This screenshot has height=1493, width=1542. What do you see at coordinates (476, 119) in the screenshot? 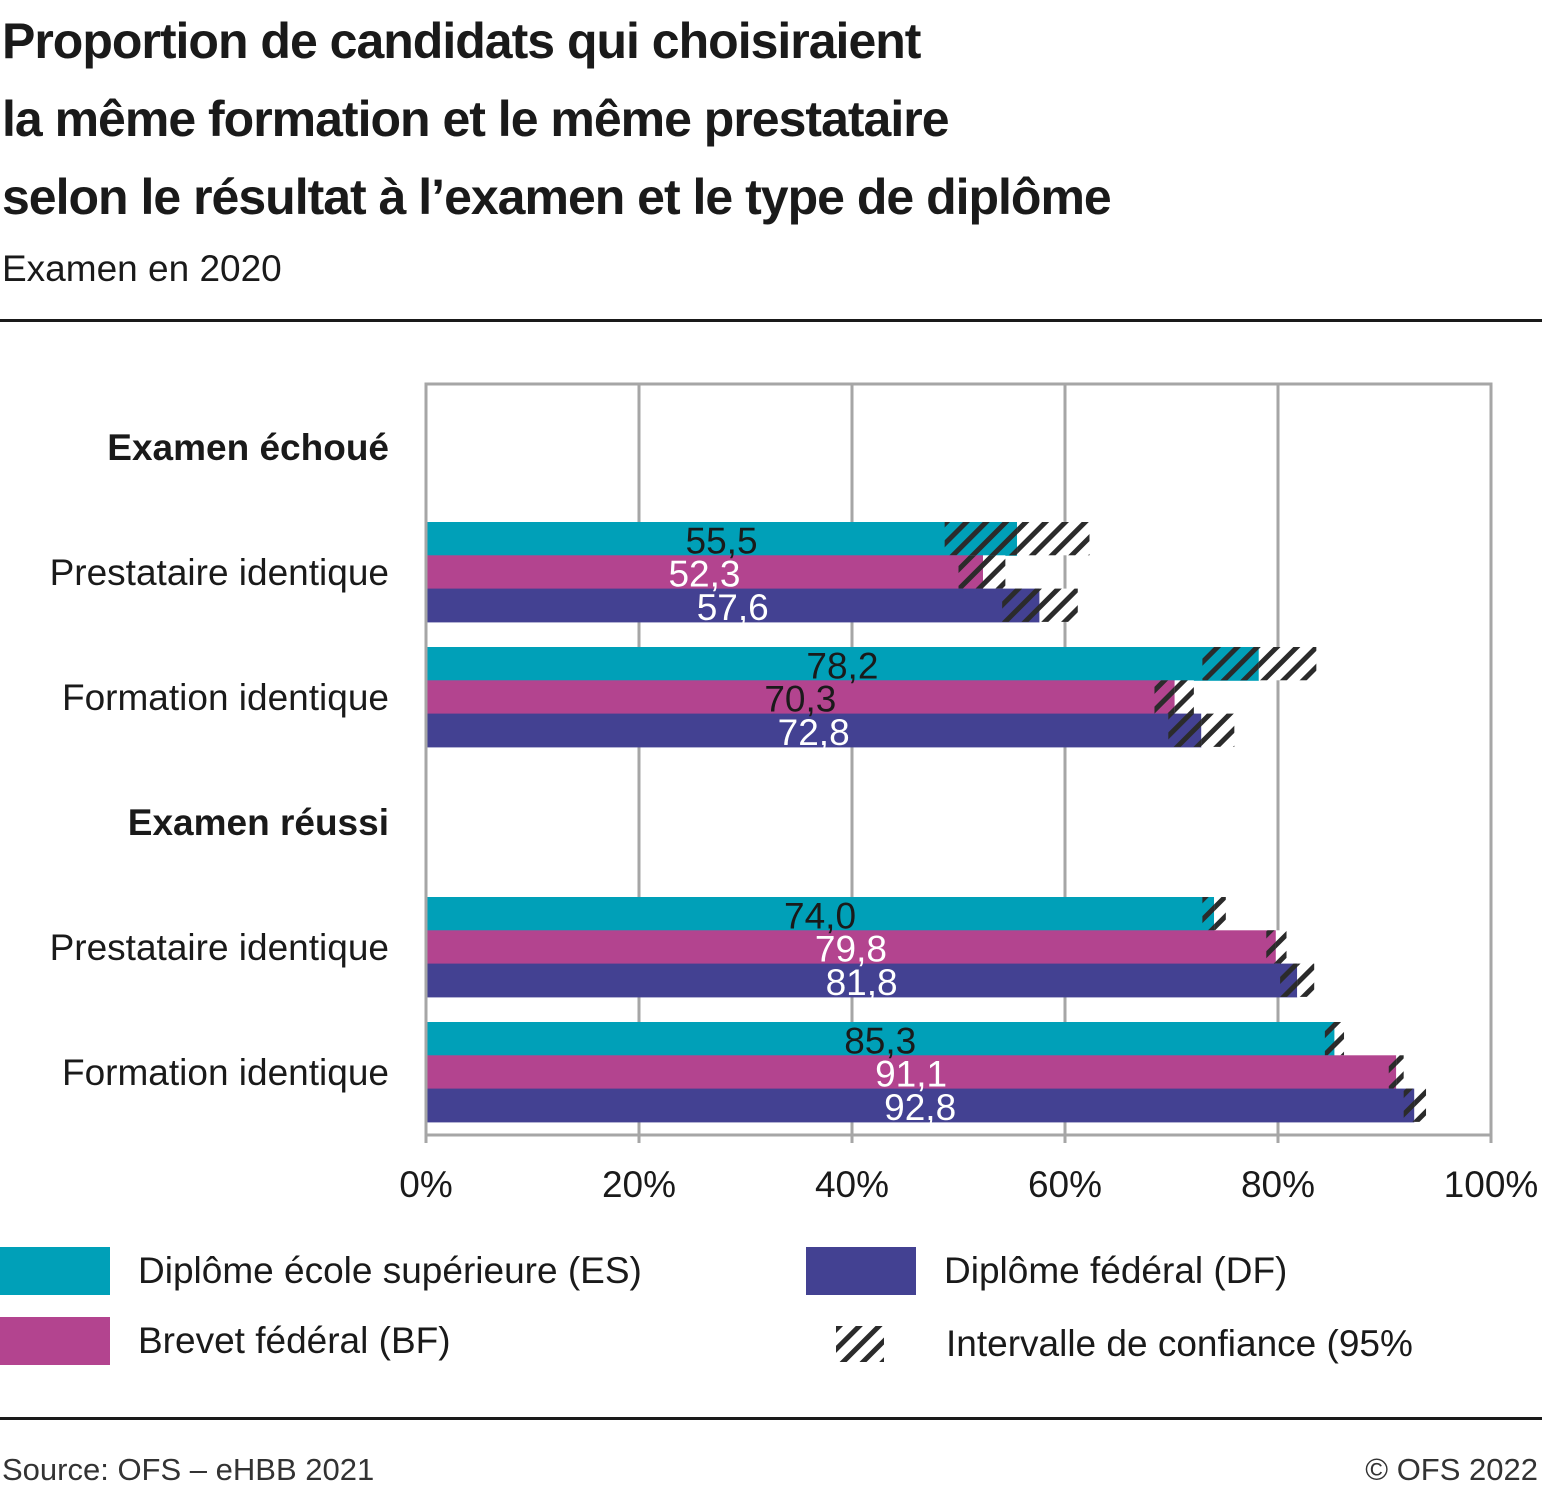
I see `chart-title-line-2: la même formation et le même prestataire` at bounding box center [476, 119].